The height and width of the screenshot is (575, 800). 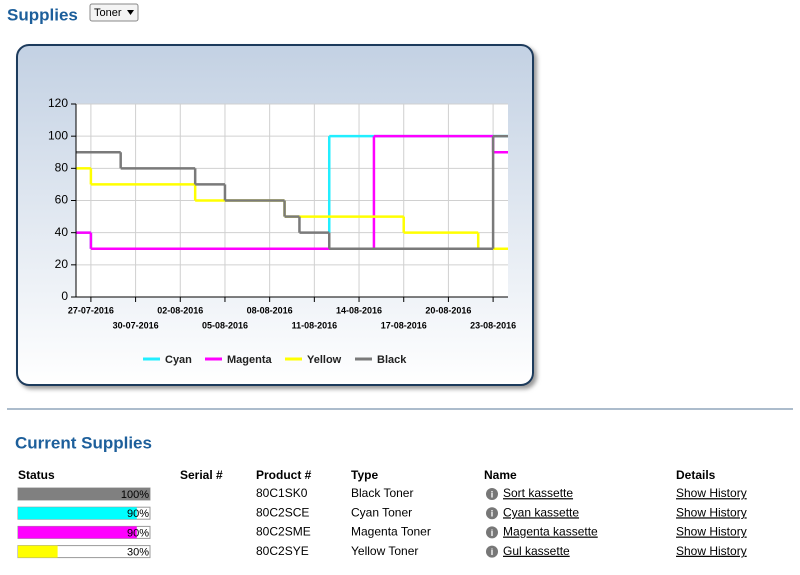 What do you see at coordinates (382, 493) in the screenshot?
I see `type: Black Toner` at bounding box center [382, 493].